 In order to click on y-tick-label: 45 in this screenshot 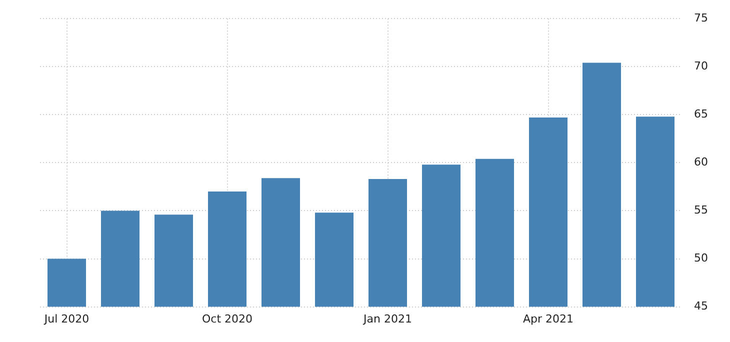, I will do `click(701, 306)`.